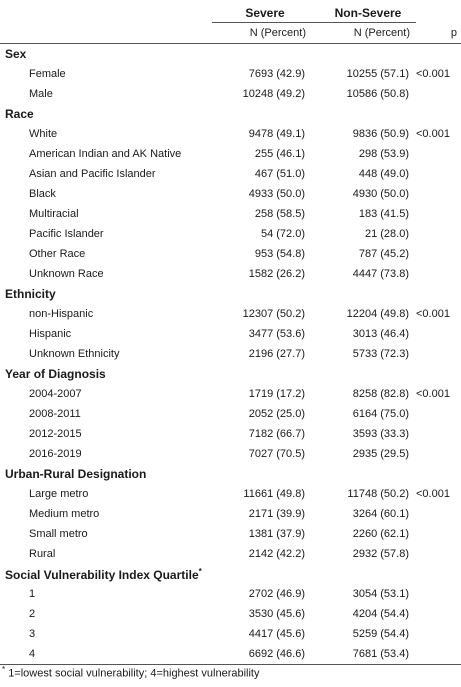 Image resolution: width=461 pixels, height=687 pixels. I want to click on severe-value: 10248 (49.2), so click(273, 94).